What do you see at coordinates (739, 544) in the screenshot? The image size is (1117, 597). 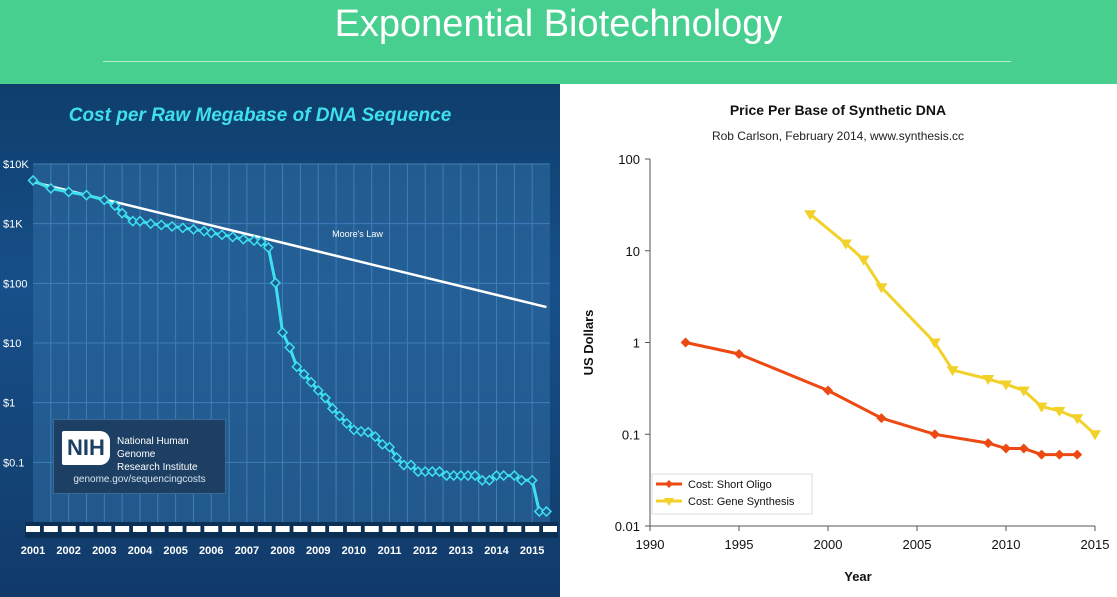 I see `x-tick-label: 1995` at bounding box center [739, 544].